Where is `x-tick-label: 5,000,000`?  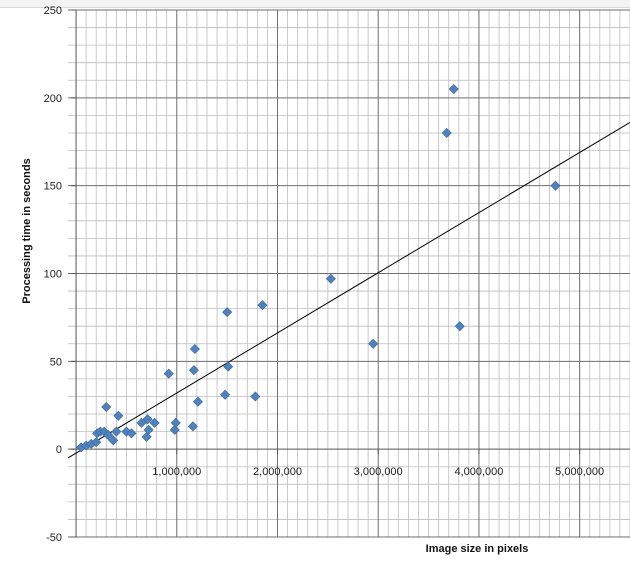 x-tick-label: 5,000,000 is located at coordinates (579, 472).